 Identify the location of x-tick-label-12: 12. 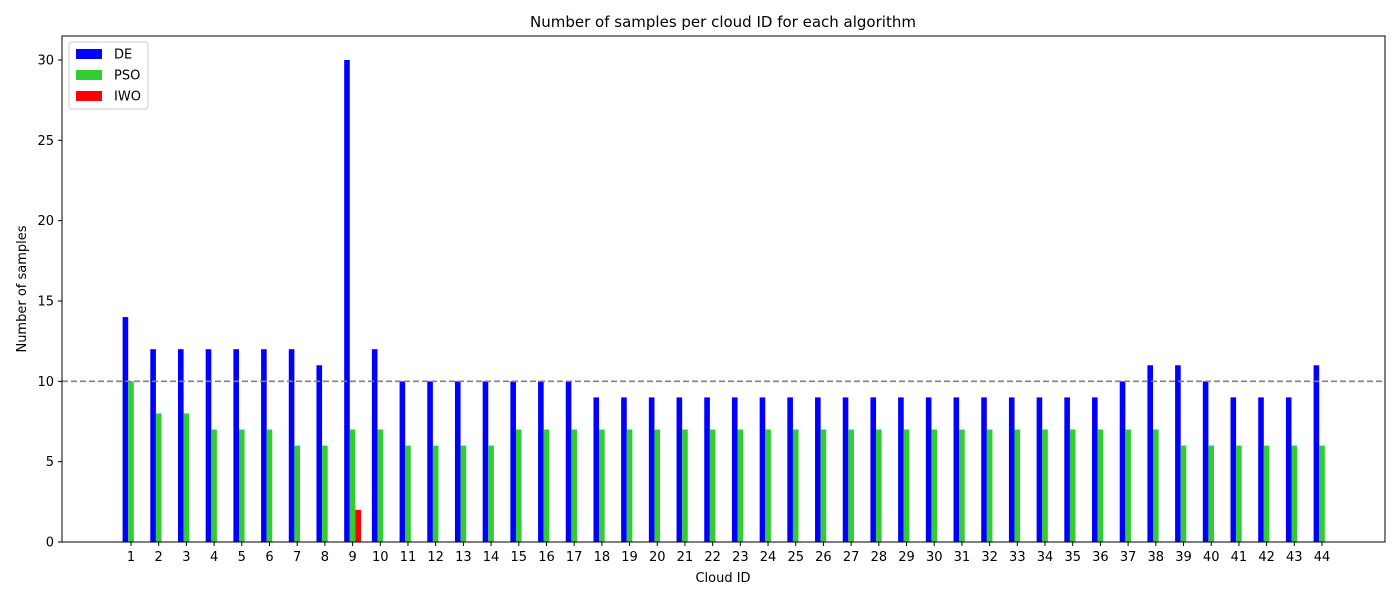
(435, 557).